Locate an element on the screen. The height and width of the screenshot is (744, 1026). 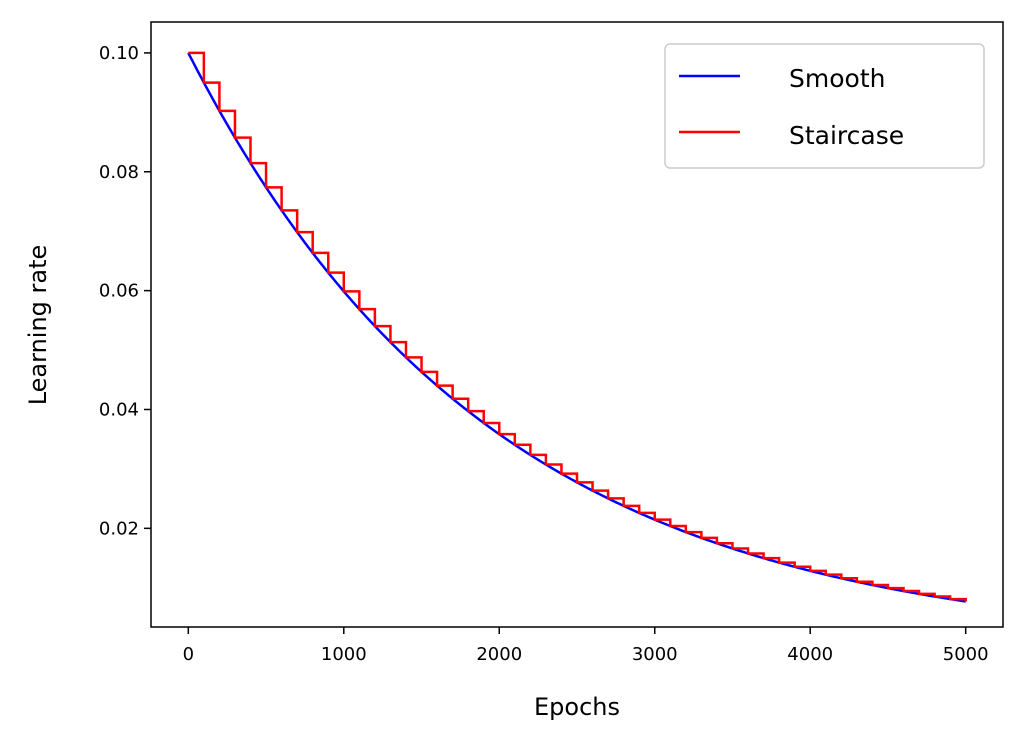
x-tick-label: 0 is located at coordinates (188, 654).